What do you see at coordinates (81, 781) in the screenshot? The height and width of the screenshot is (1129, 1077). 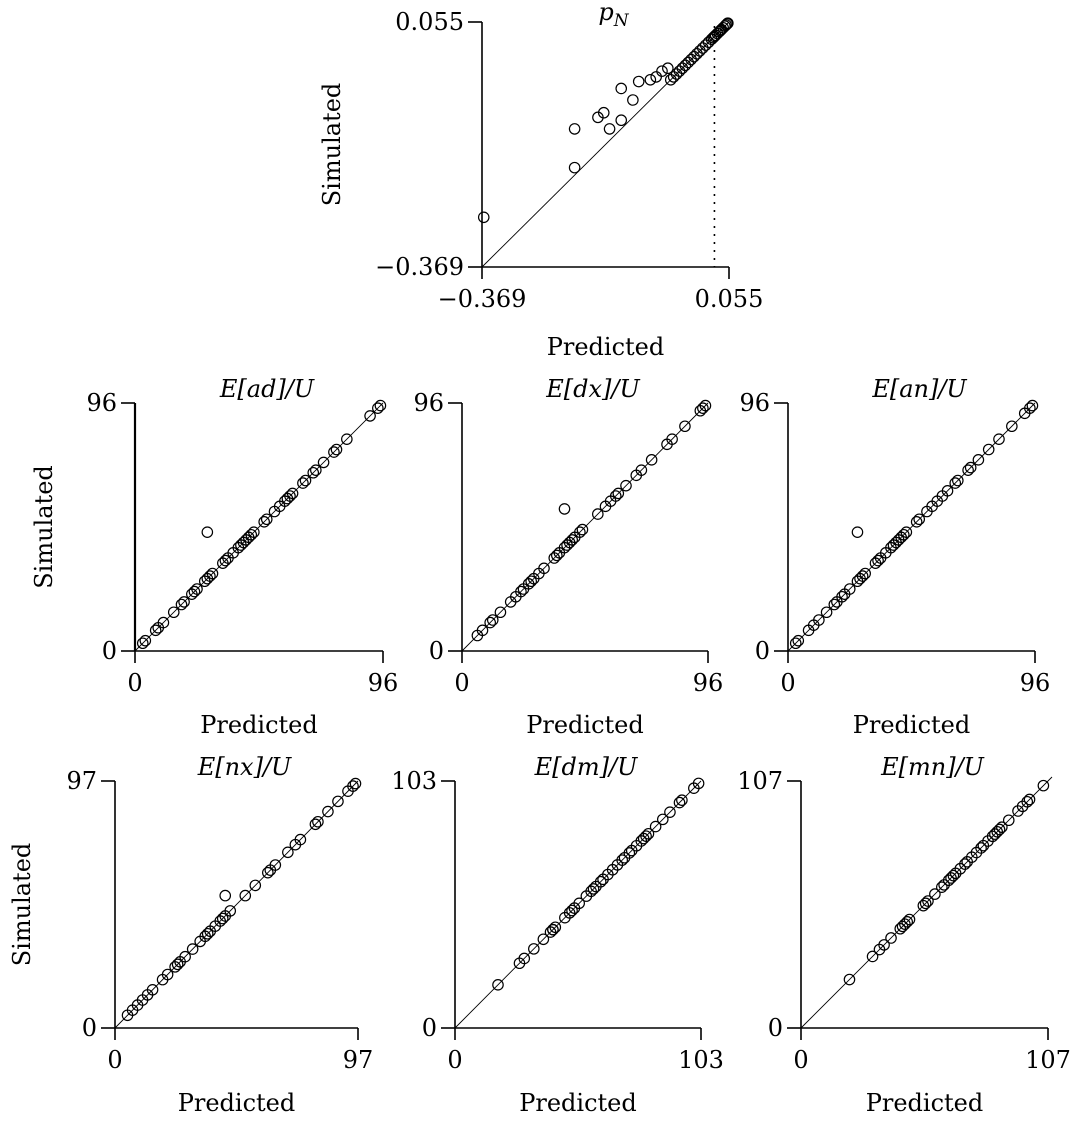 I see `y-tick-label-max: 97` at bounding box center [81, 781].